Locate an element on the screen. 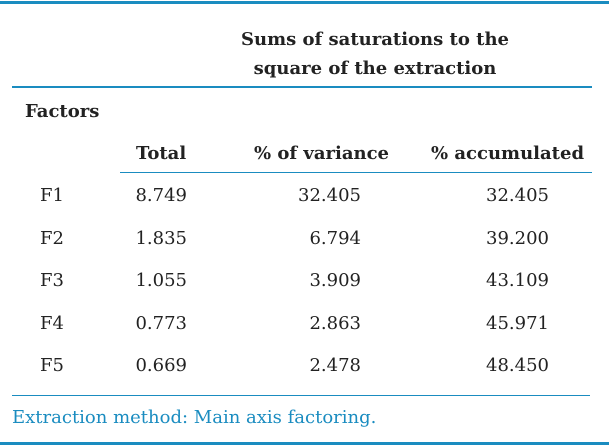 The height and width of the screenshot is (447, 609). cell: 2.478 is located at coordinates (335, 365).